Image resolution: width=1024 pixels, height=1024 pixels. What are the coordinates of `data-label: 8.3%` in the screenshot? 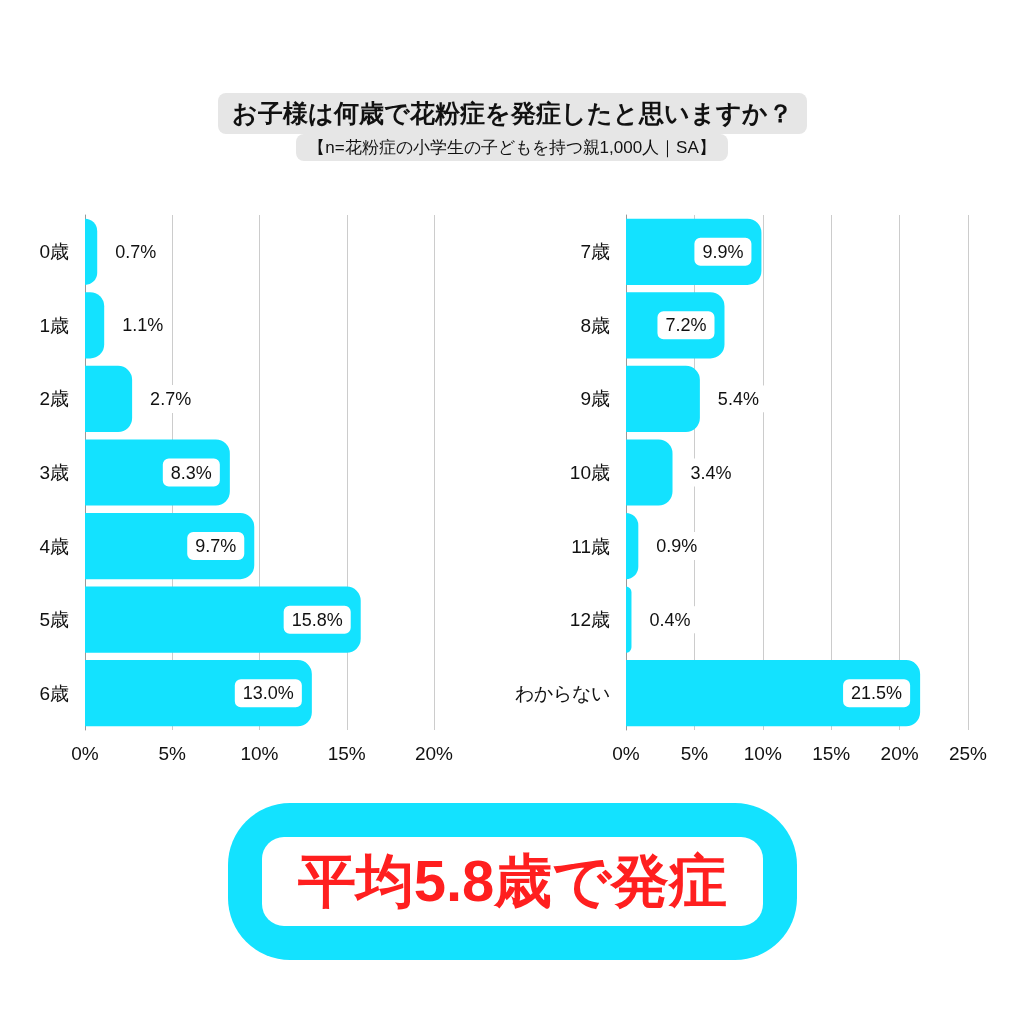 It's located at (191, 472).